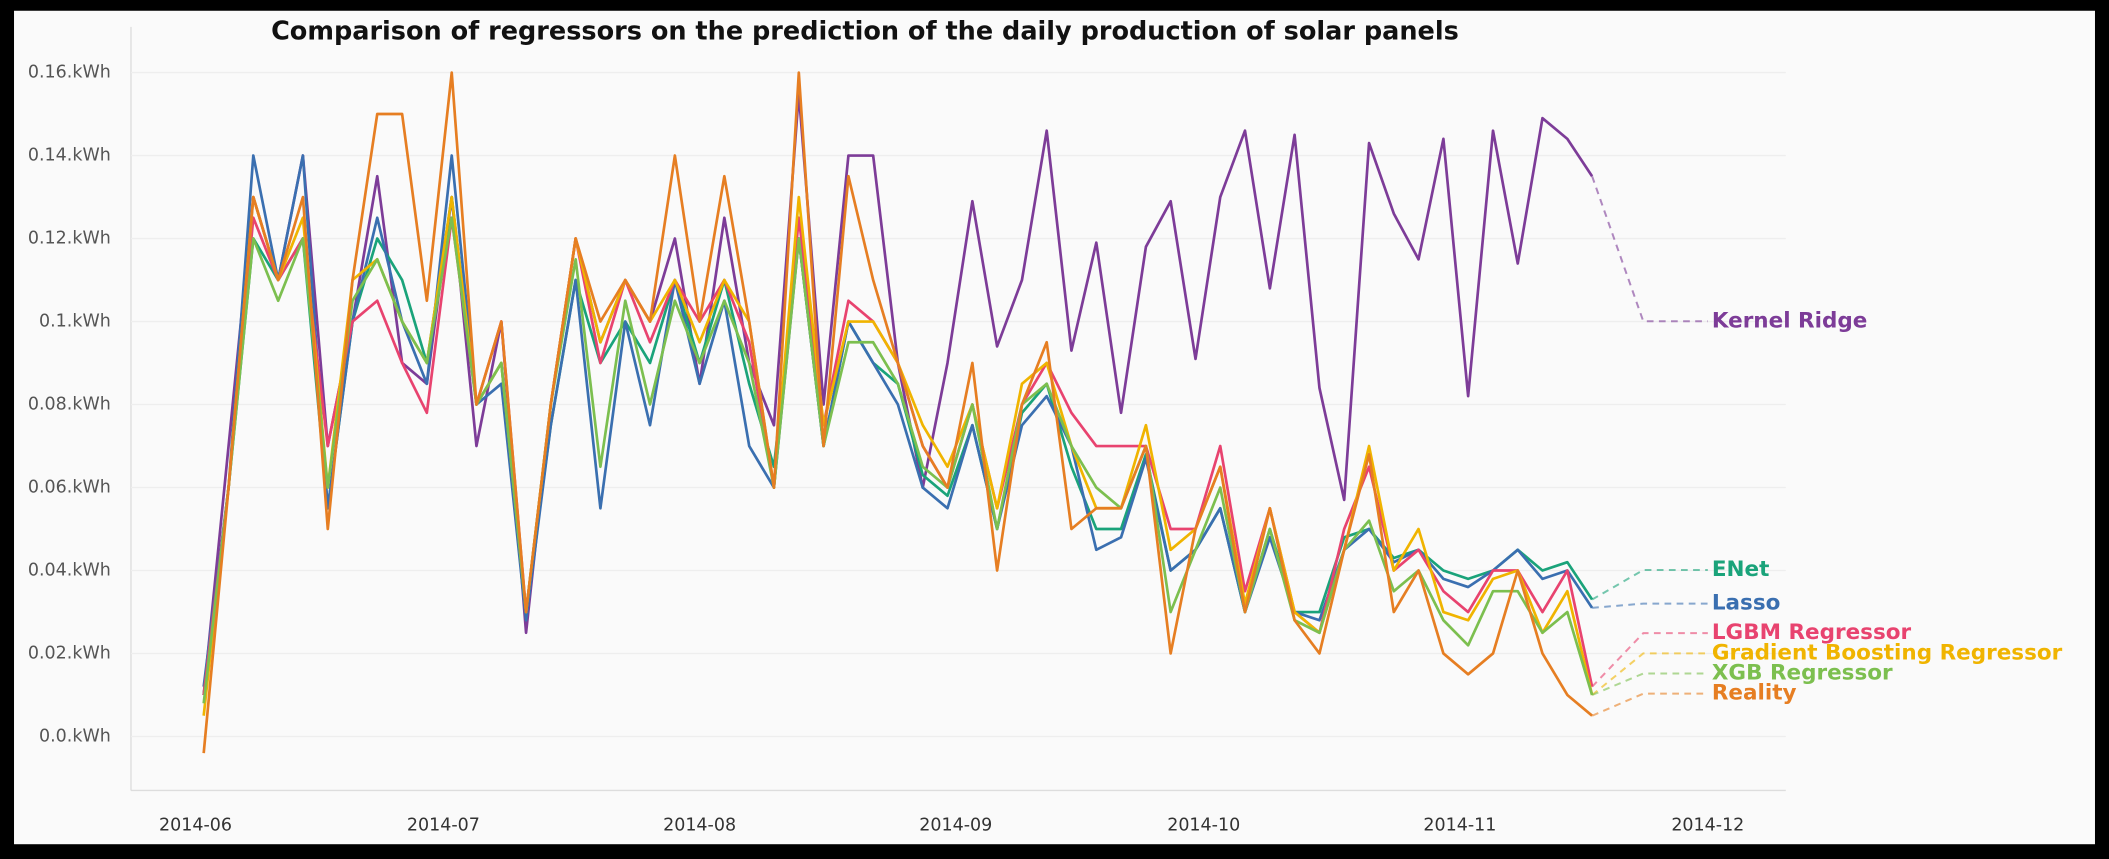  I want to click on y-tick-label: 0.08.kWh, so click(69, 405).